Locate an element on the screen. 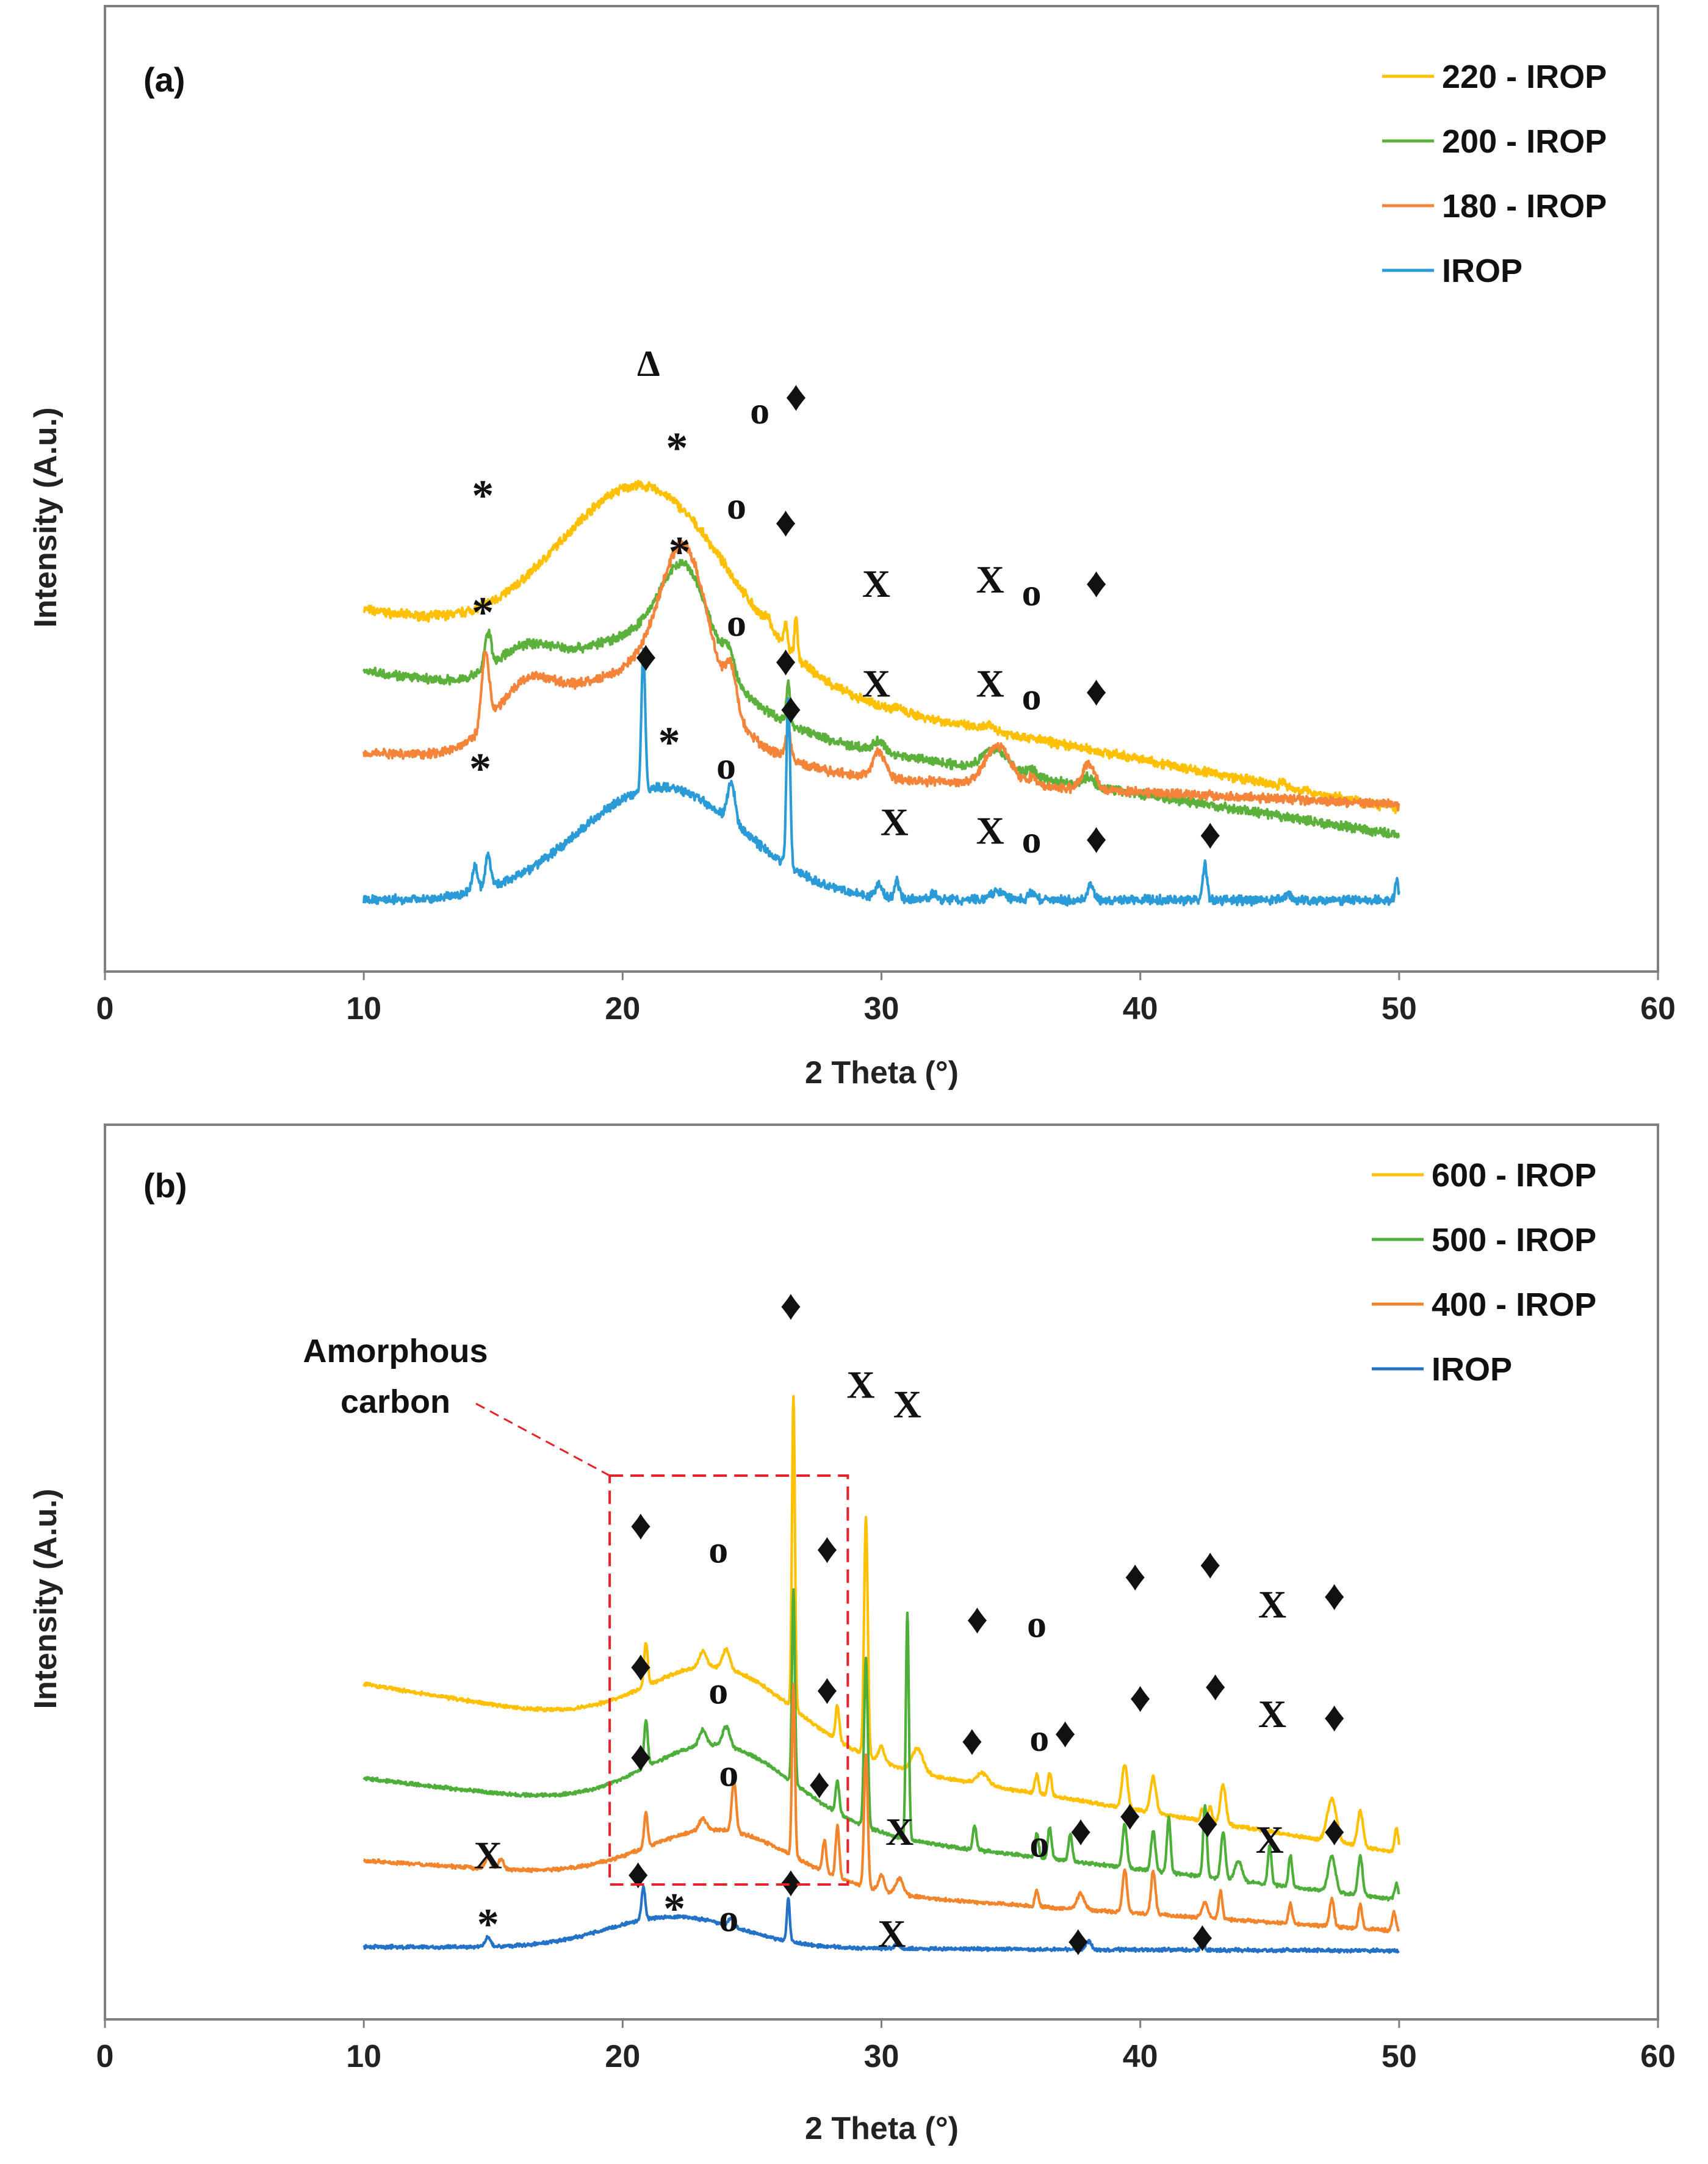  callout-line-2: carbon is located at coordinates (395, 1401).